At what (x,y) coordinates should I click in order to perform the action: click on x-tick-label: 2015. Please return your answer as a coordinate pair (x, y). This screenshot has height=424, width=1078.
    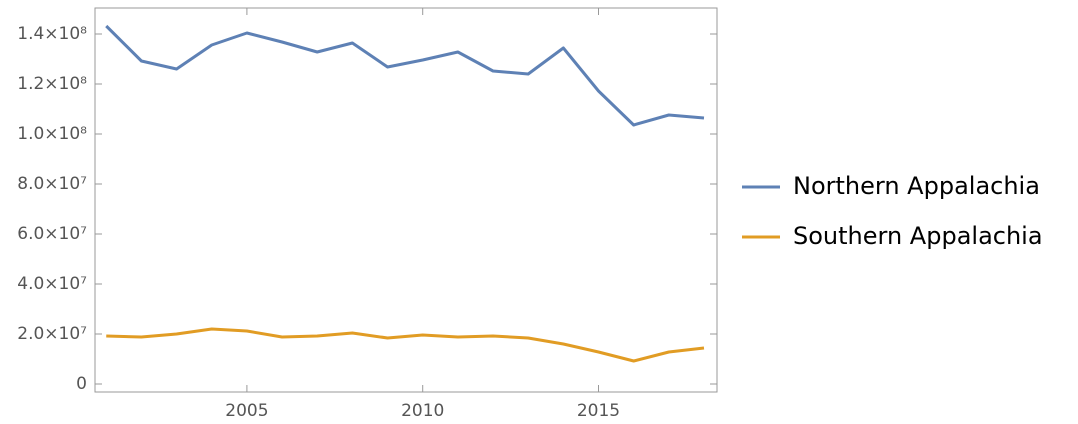
    Looking at the image, I should click on (598, 411).